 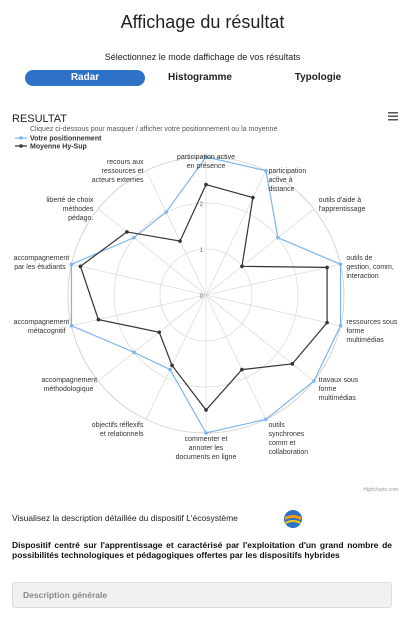 I want to click on axis-label: accompagnement par les étudiants, so click(x=41, y=262).